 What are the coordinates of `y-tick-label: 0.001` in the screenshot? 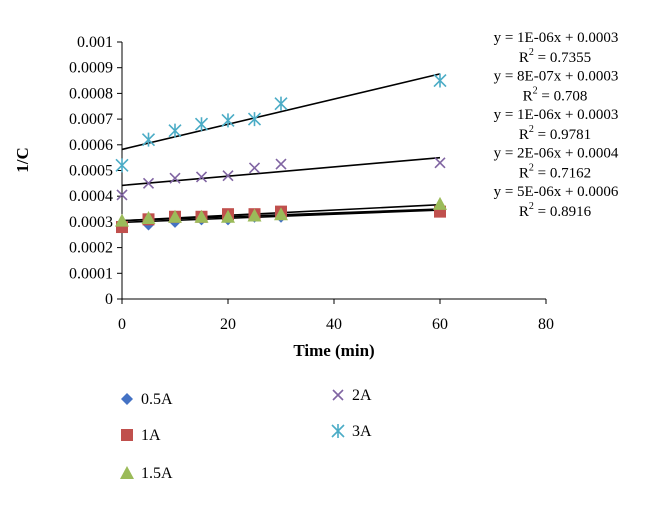 It's located at (95, 42).